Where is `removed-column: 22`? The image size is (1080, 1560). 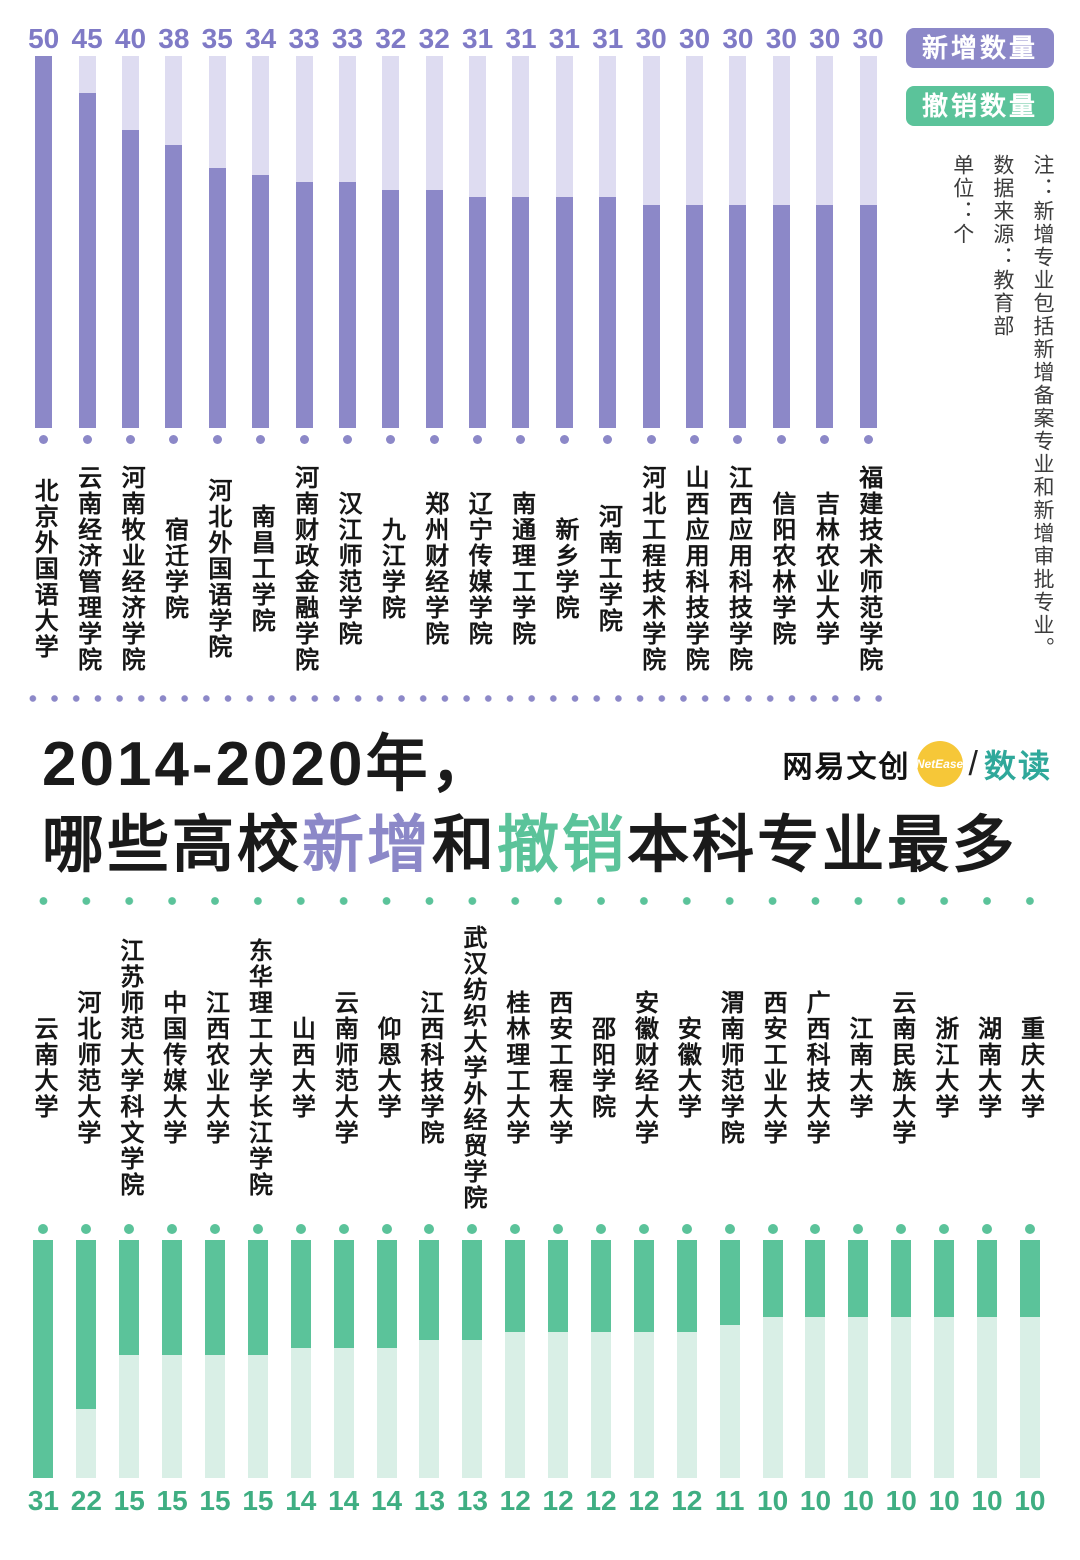 removed-column: 22 is located at coordinates (86, 1371).